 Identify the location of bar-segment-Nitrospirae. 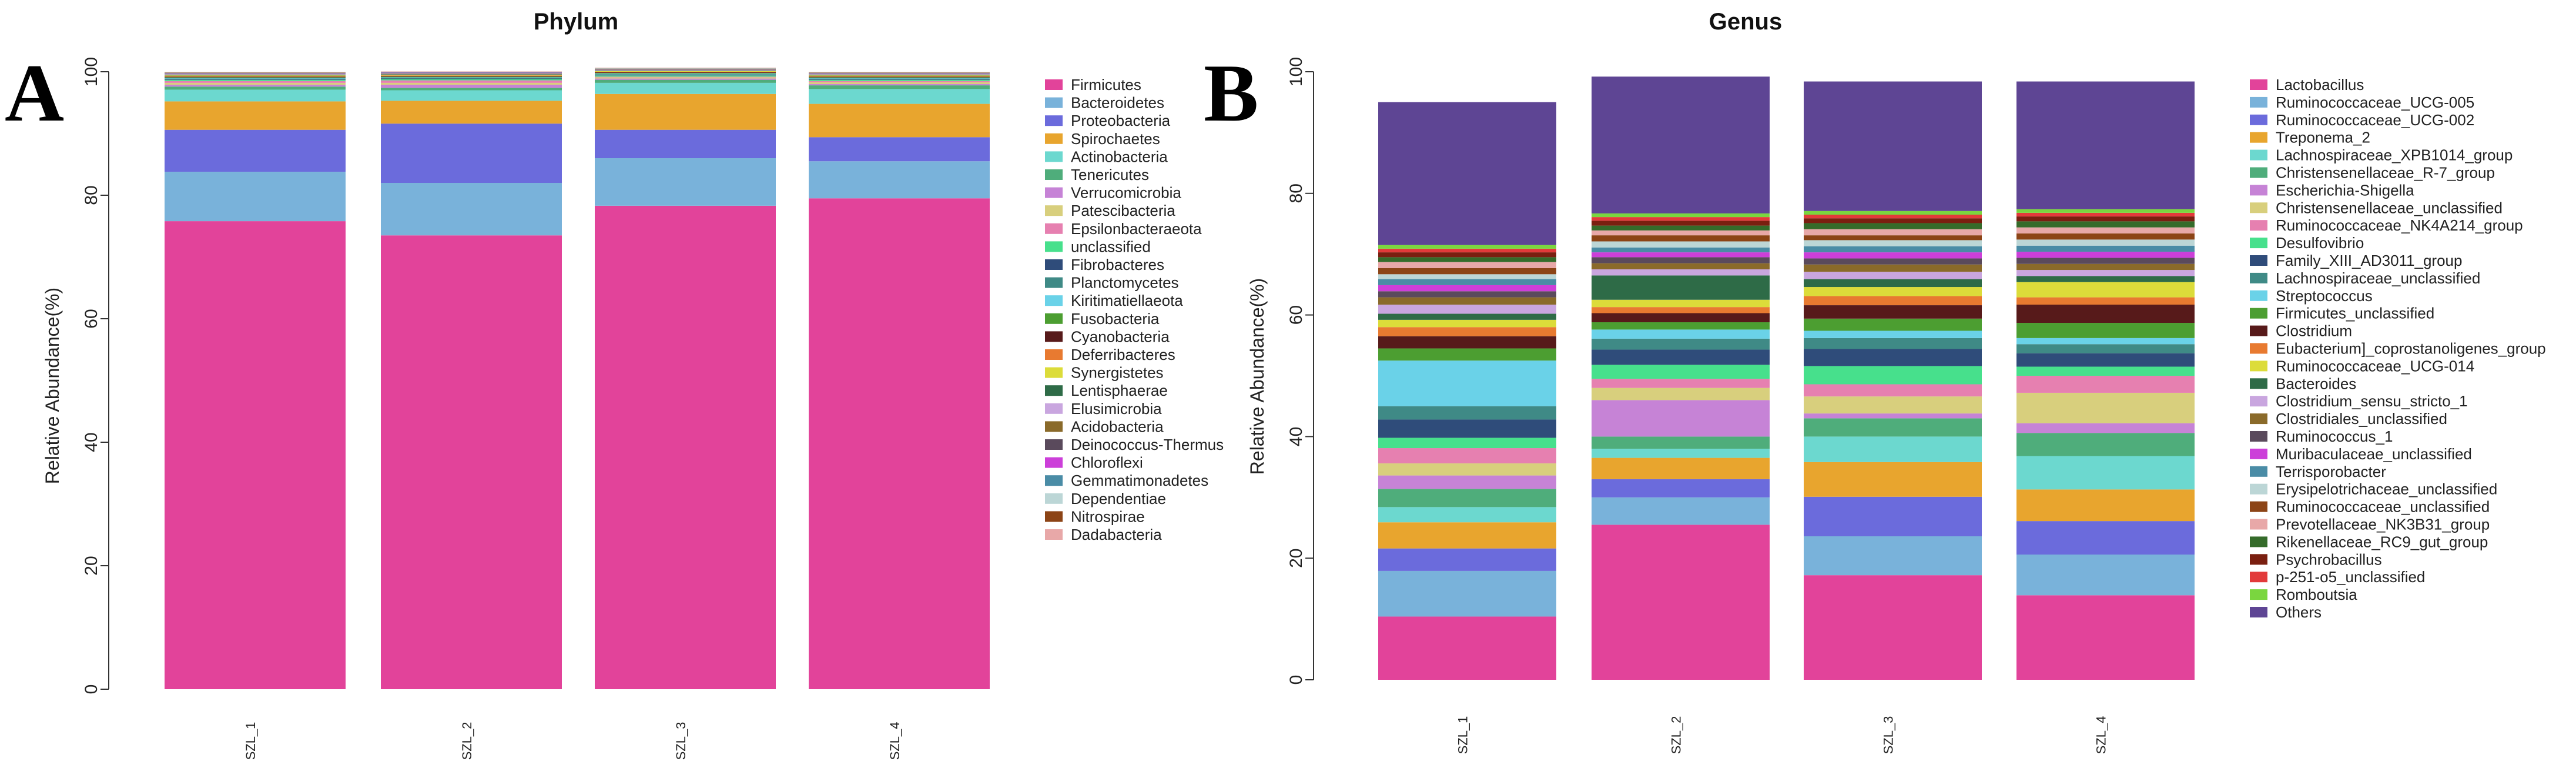
(685, 68).